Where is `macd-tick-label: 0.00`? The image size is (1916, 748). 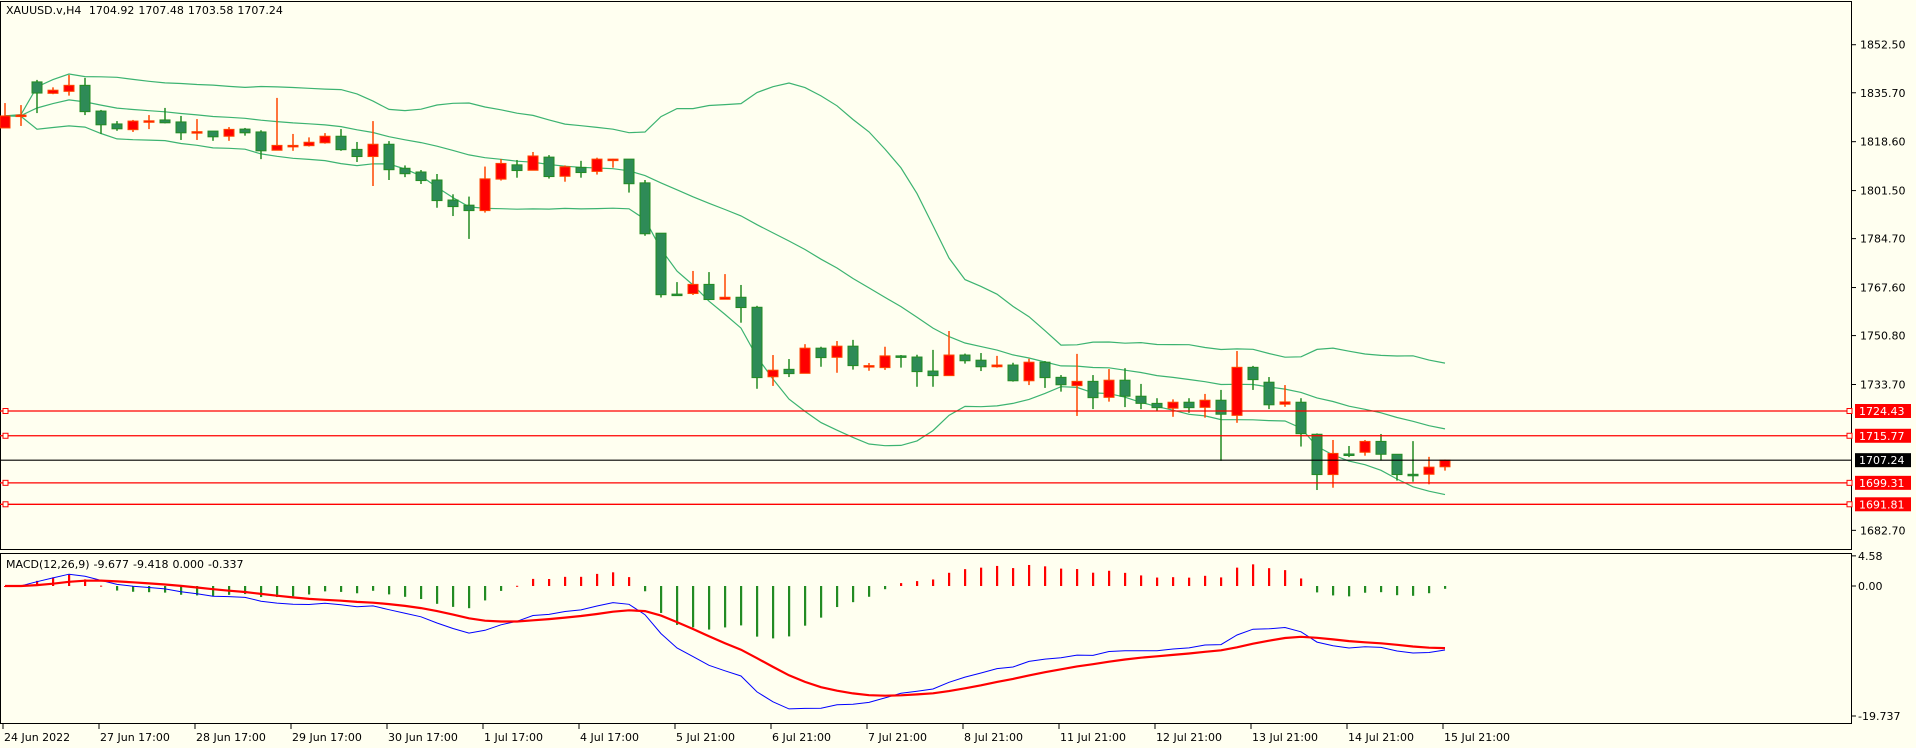 macd-tick-label: 0.00 is located at coordinates (1870, 586).